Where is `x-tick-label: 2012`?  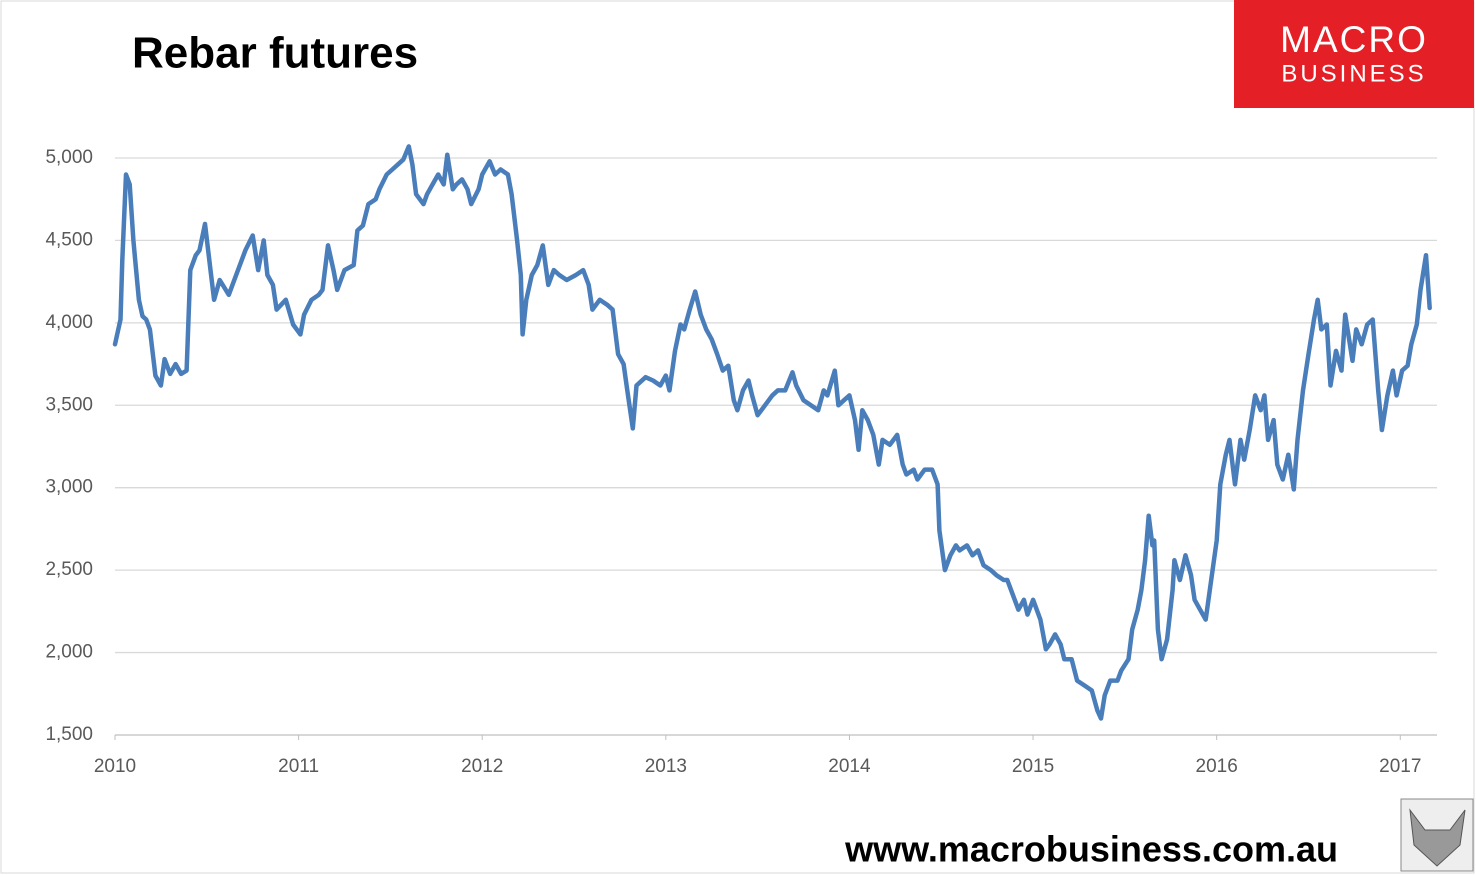
x-tick-label: 2012 is located at coordinates (482, 766).